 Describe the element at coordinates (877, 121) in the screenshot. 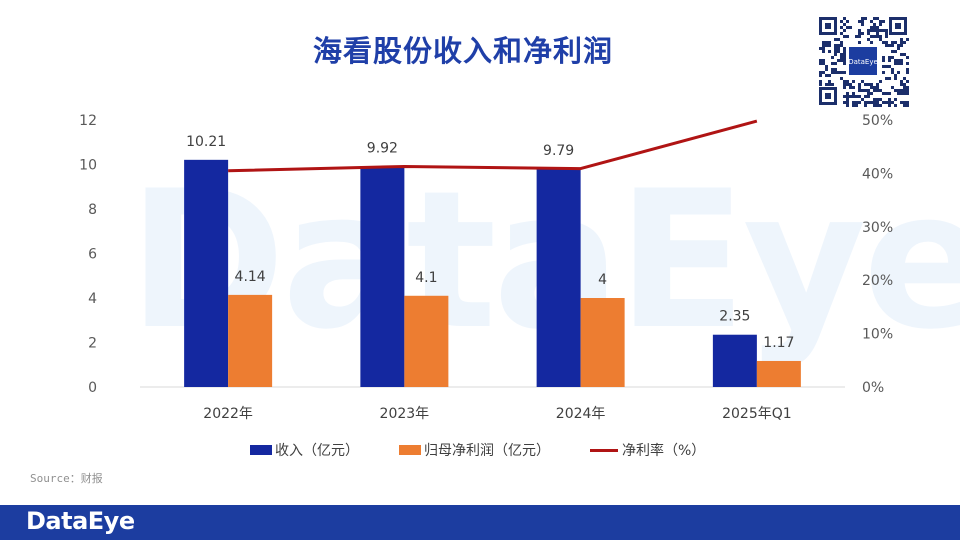

I see `y-right-tick-label: 50%` at that location.